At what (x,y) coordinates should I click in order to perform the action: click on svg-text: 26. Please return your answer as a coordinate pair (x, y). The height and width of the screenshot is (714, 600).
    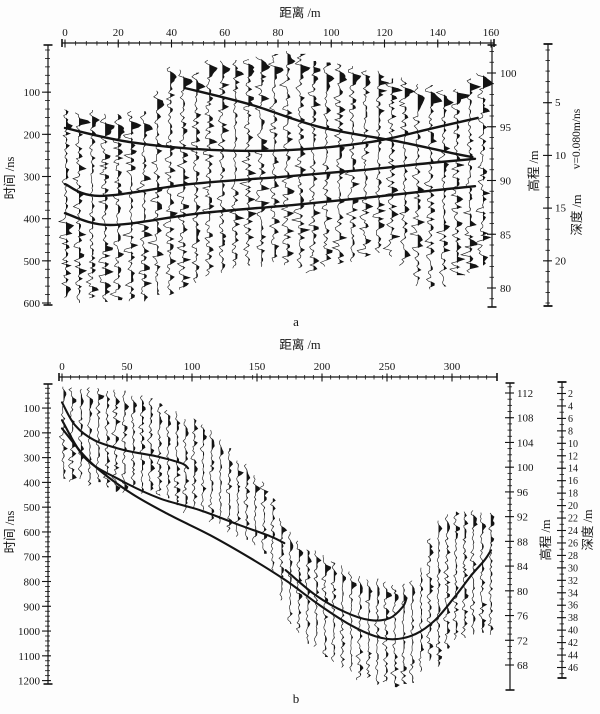
    Looking at the image, I should click on (573, 543).